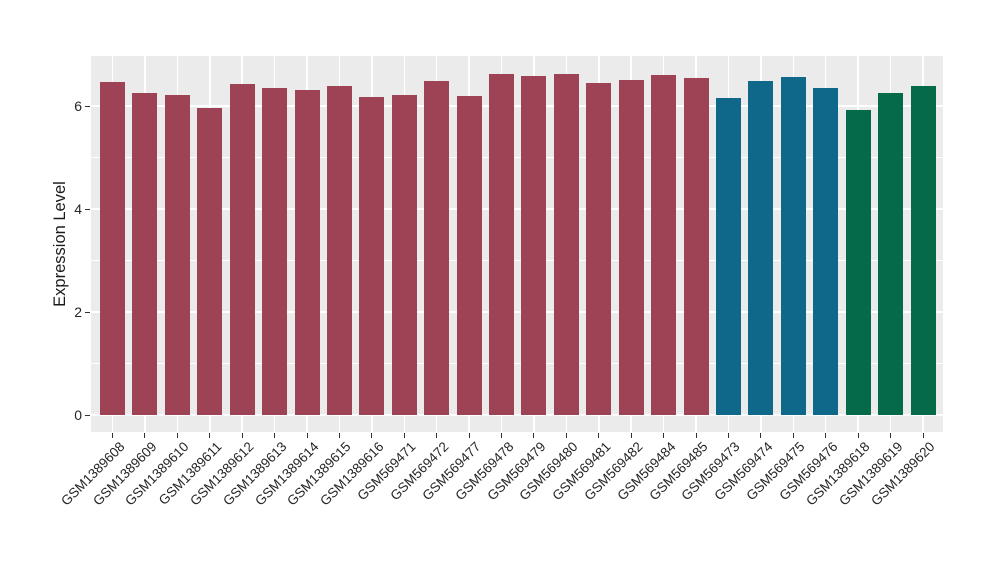  I want to click on y-tick-label: 2, so click(78, 312).